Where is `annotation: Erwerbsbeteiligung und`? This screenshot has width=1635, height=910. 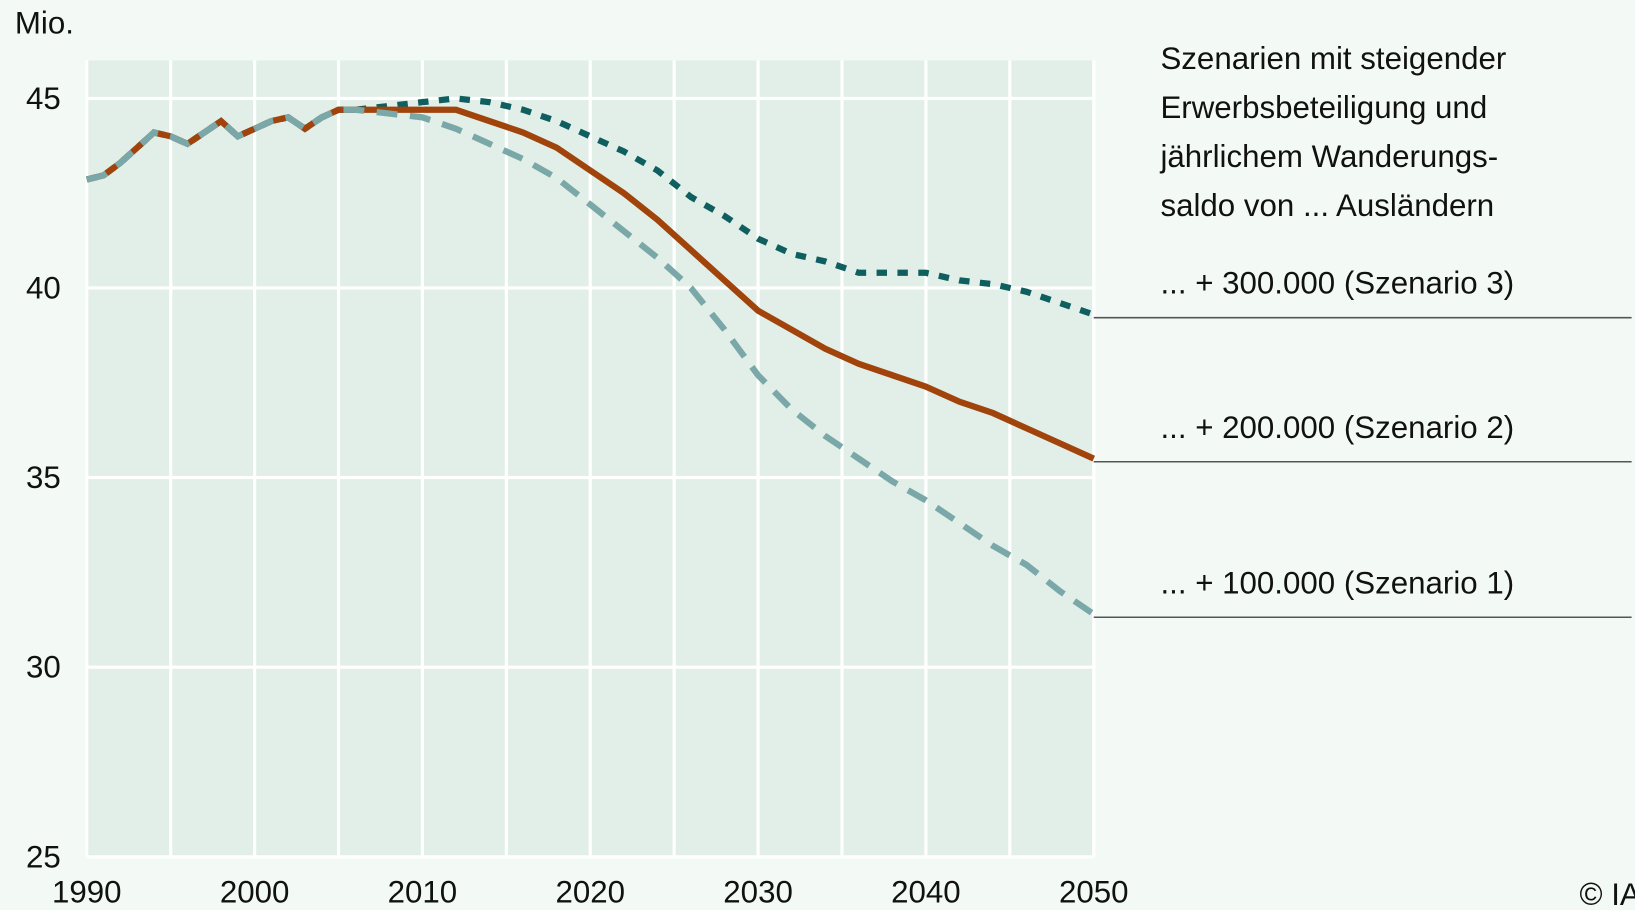 annotation: Erwerbsbeteiligung und is located at coordinates (1323, 107).